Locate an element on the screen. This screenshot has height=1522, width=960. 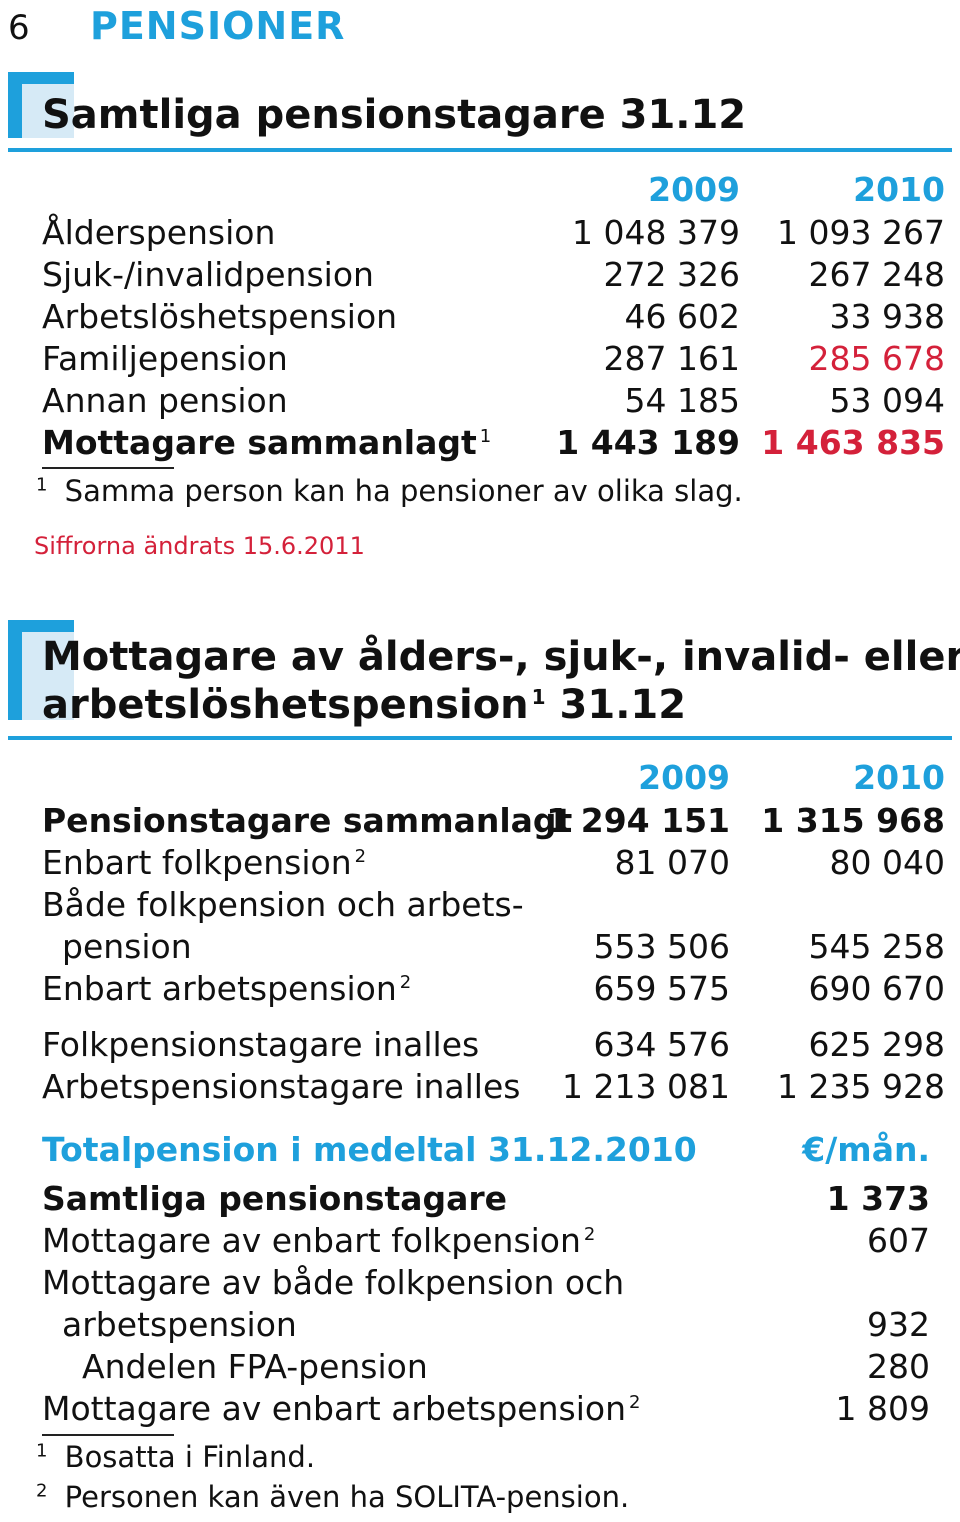
total-label: Samtliga pensionstagare is located at coordinates (275, 1198).